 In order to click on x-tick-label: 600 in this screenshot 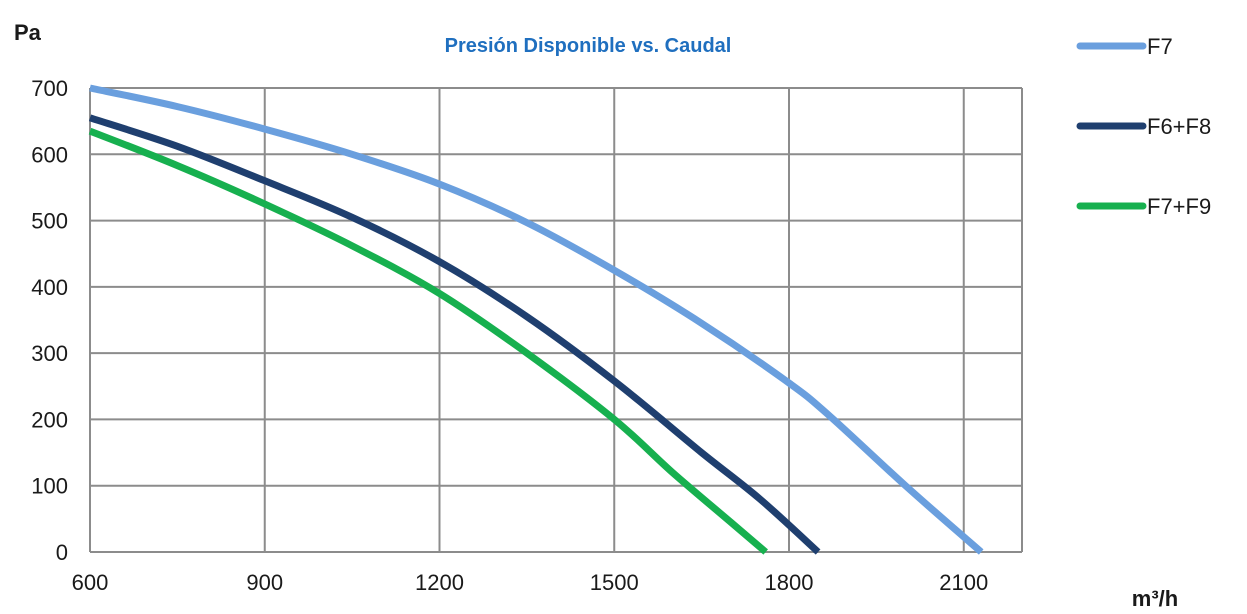, I will do `click(90, 582)`.